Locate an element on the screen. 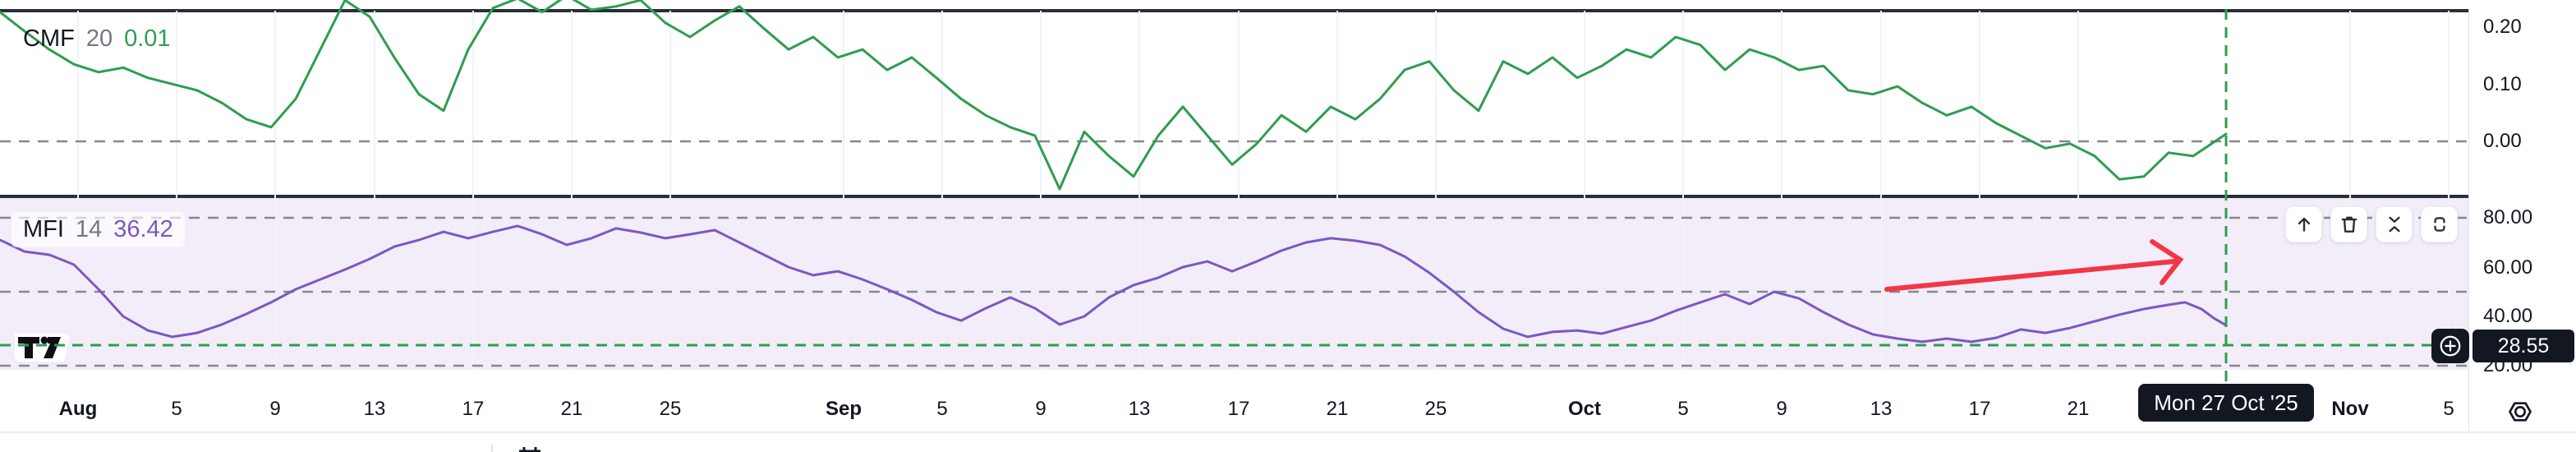  maximize-icon is located at coordinates (2439, 224).